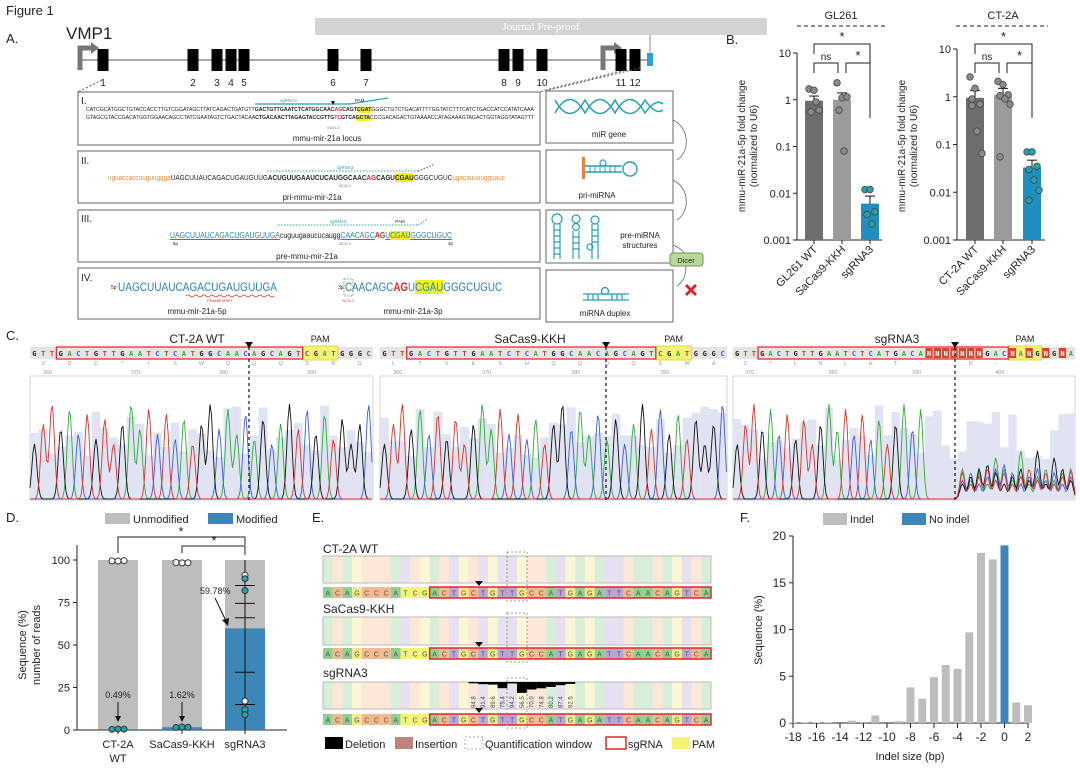 This screenshot has width=1080, height=768. I want to click on figure-label: Figure 1, so click(30, 10).